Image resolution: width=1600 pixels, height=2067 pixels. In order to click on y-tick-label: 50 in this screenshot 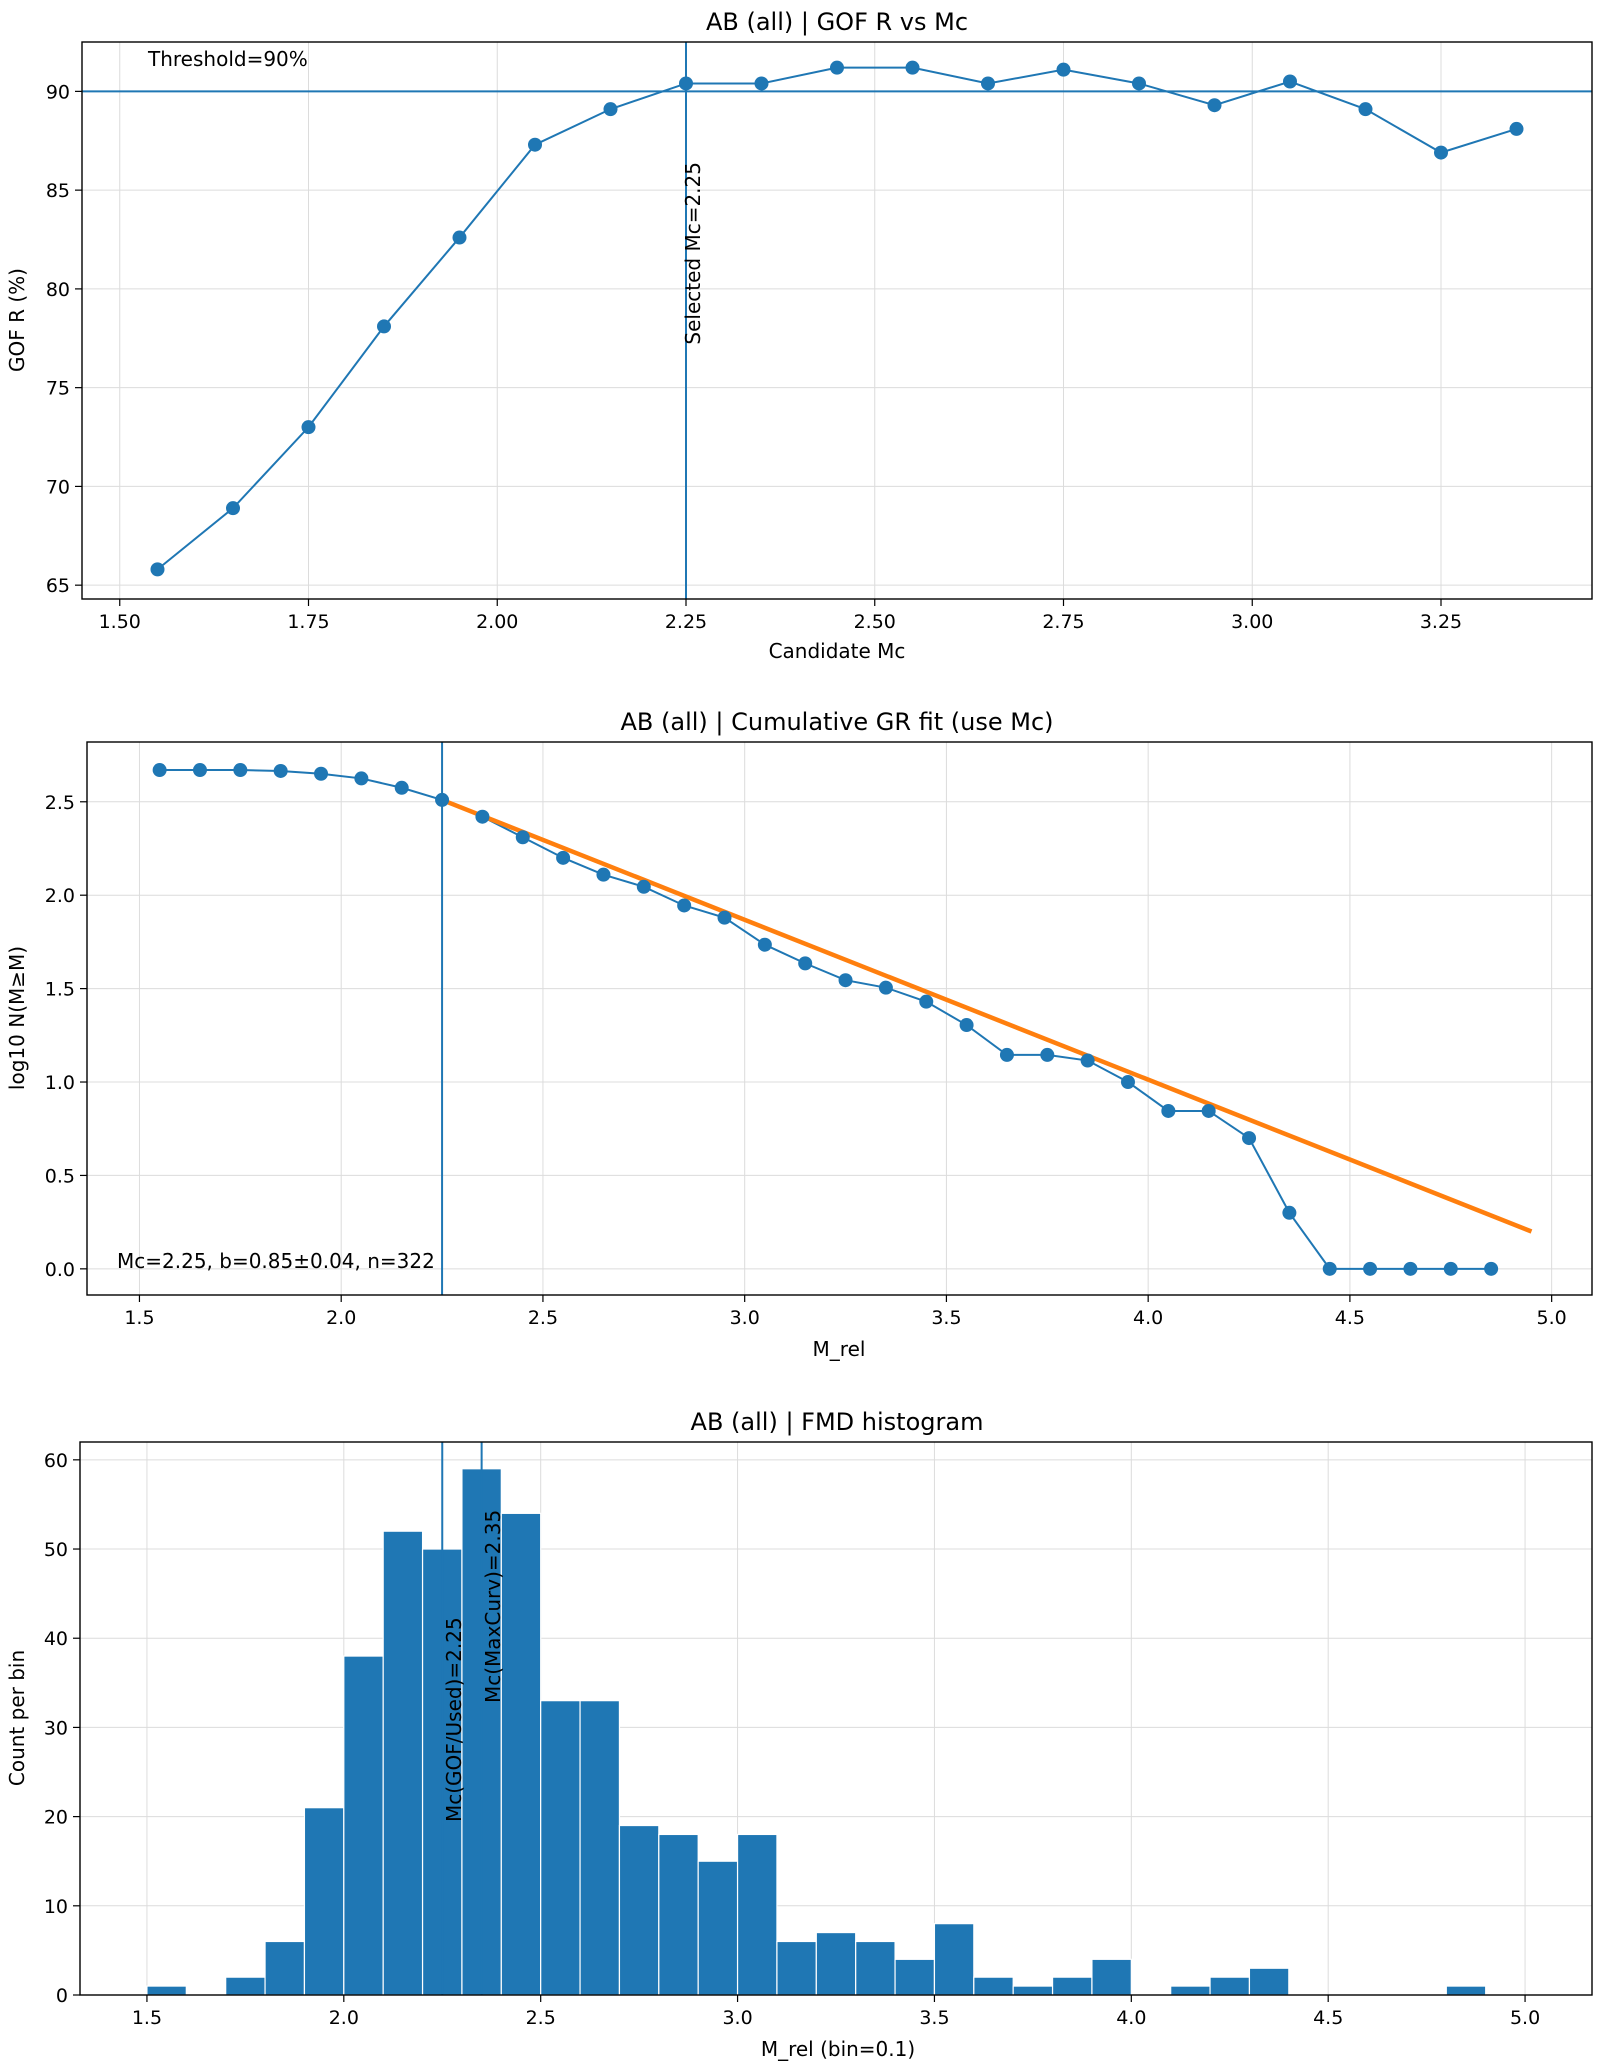, I will do `click(56, 1550)`.